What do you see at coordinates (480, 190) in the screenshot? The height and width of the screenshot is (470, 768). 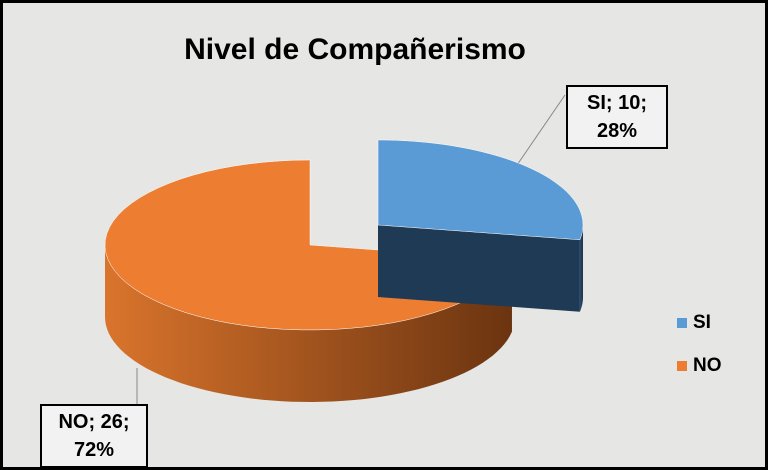 I see `slice` at bounding box center [480, 190].